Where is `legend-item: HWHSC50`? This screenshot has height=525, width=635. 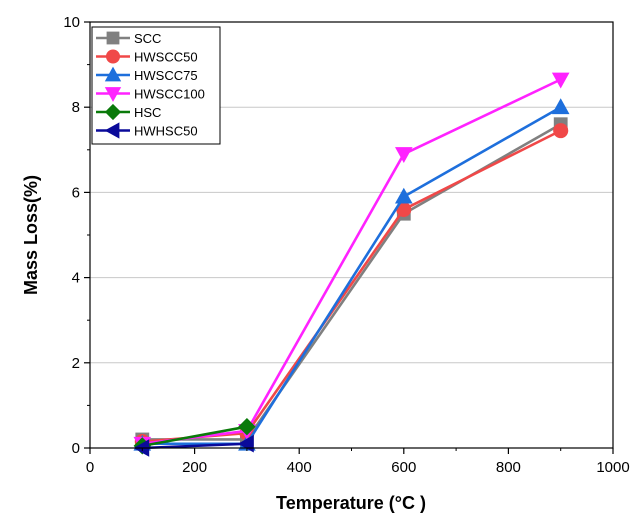 legend-item: HWHSC50 is located at coordinates (147, 130).